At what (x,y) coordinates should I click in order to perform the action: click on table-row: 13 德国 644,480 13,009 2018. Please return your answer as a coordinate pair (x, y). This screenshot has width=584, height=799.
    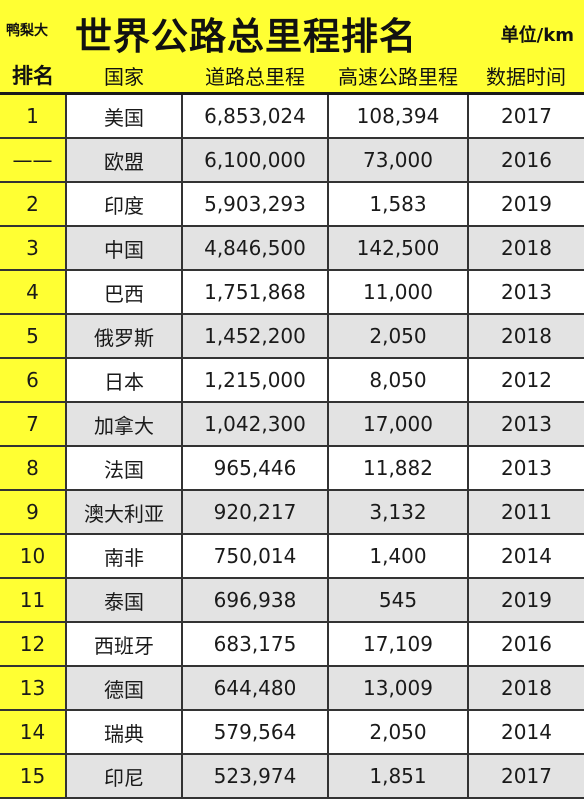
    Looking at the image, I should click on (292, 688).